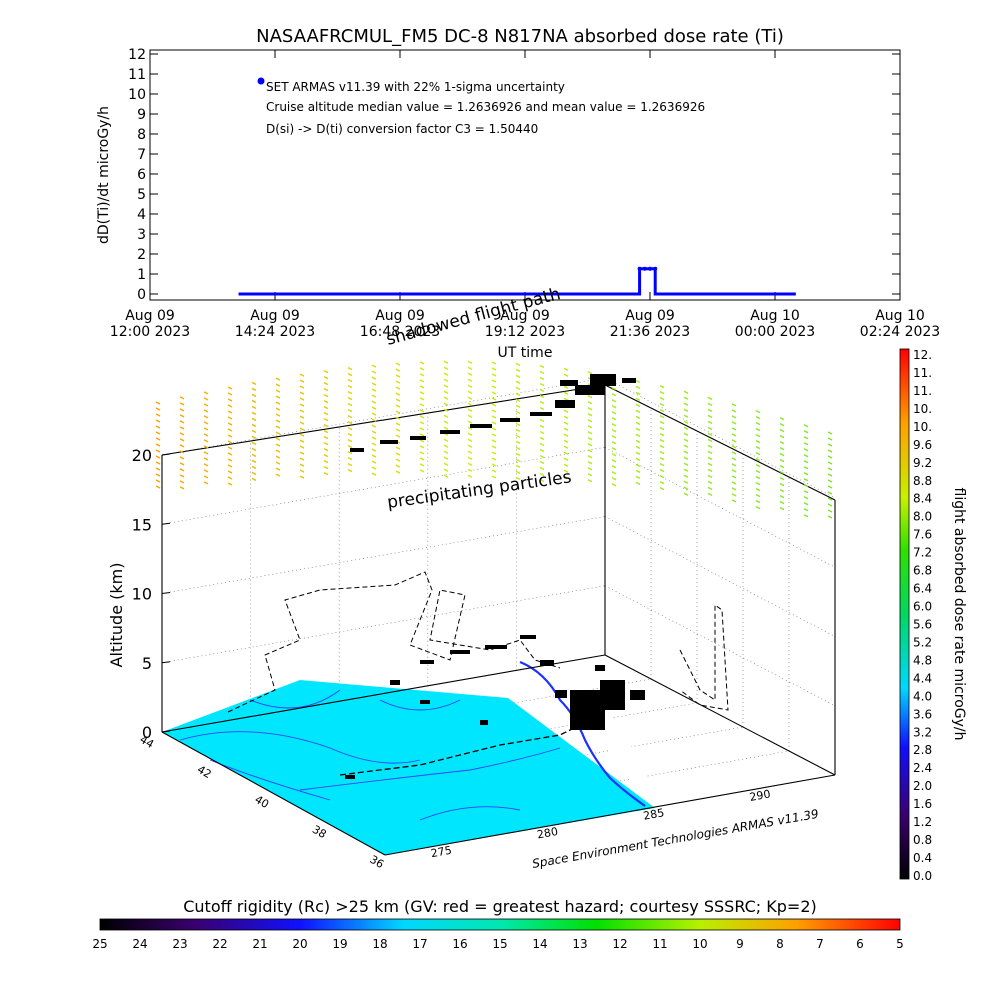  Describe the element at coordinates (141, 115) in the screenshot. I see `y-tick-label: 9` at that location.